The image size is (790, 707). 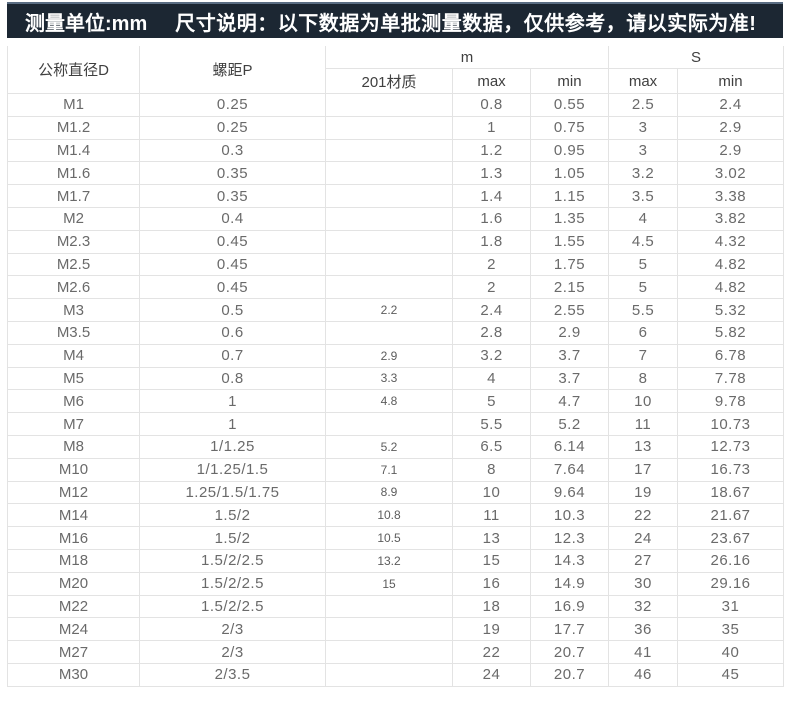 What do you see at coordinates (73, 583) in the screenshot?
I see `cell-diameter: M20` at bounding box center [73, 583].